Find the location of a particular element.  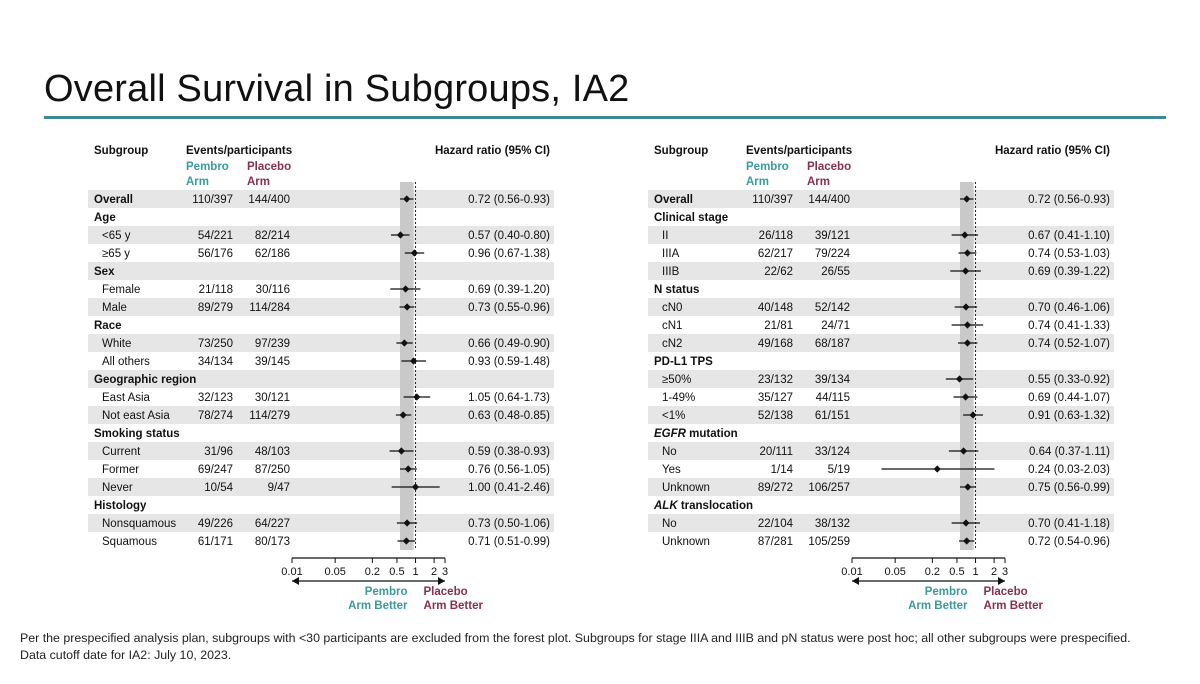

L-placebo-events: 97/239 is located at coordinates (272, 344).